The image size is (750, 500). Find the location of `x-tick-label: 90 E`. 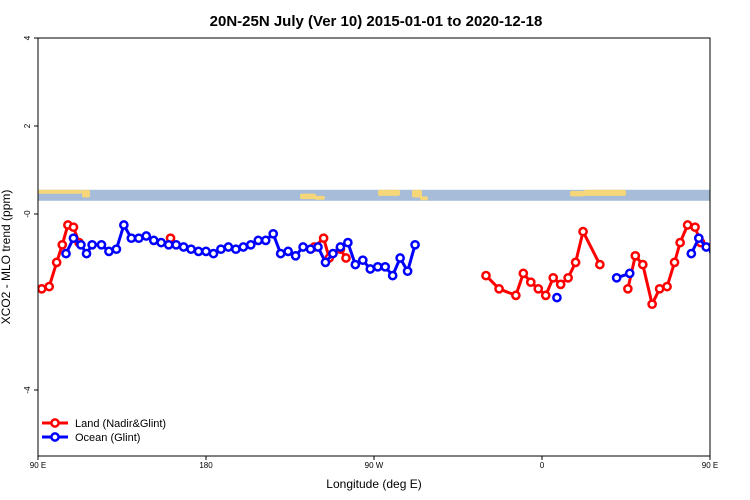

x-tick-label: 90 E is located at coordinates (710, 465).